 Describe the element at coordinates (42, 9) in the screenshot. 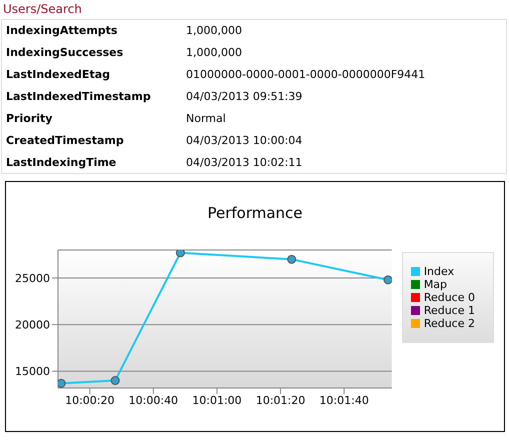

I see `text: Users/Search` at that location.